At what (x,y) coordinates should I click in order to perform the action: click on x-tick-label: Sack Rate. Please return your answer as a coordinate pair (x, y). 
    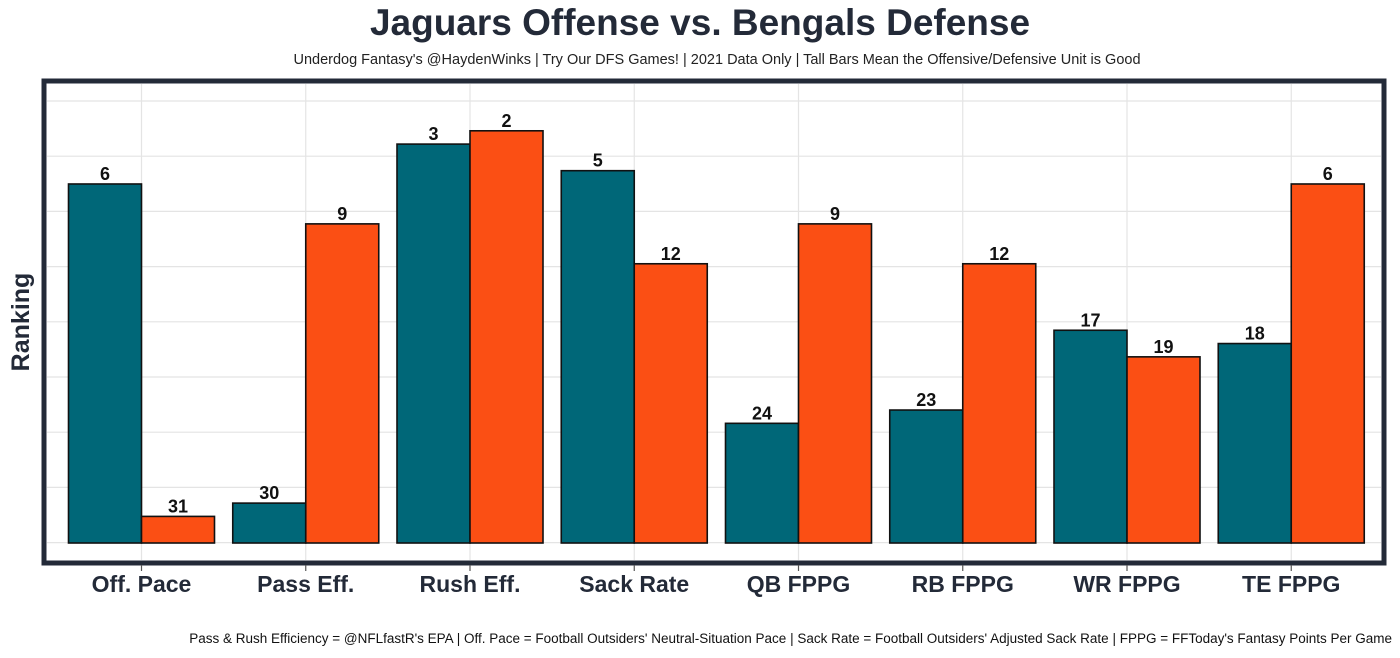
    Looking at the image, I should click on (634, 584).